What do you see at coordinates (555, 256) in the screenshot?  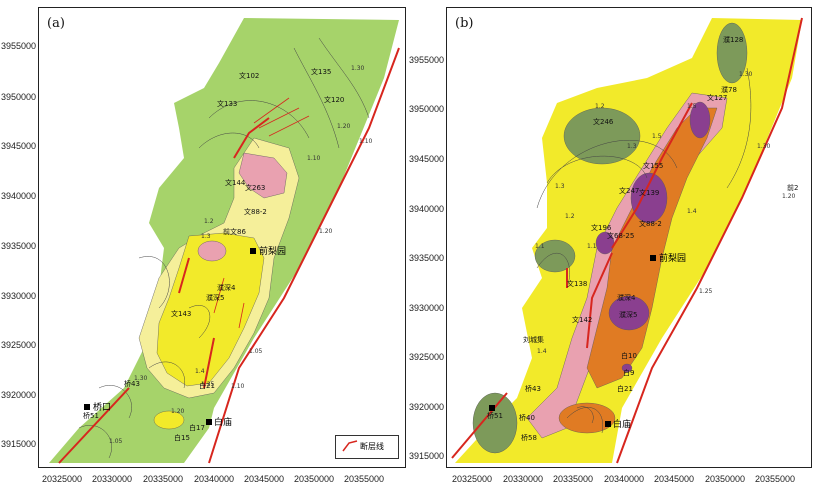 I see `region-dark-green-w` at bounding box center [555, 256].